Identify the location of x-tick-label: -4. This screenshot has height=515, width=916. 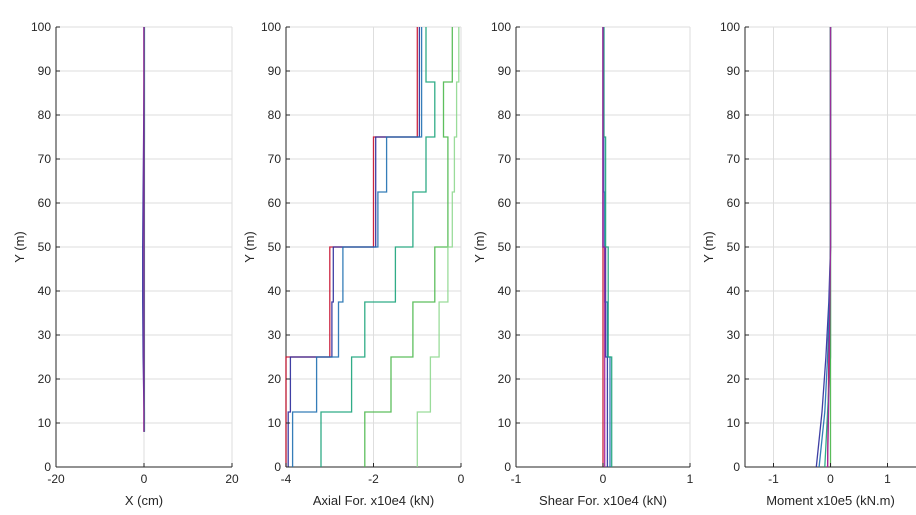
(286, 479).